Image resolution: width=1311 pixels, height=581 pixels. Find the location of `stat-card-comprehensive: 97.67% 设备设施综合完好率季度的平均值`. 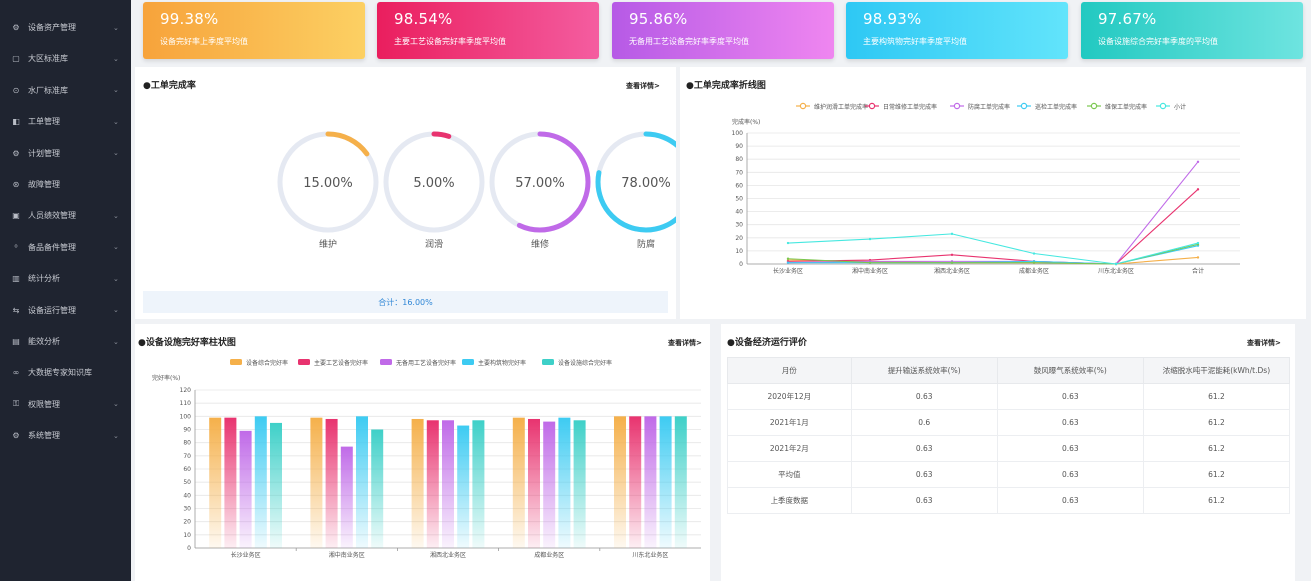

stat-card-comprehensive: 97.67% 设备设施综合完好率季度的平均值 is located at coordinates (1192, 30).